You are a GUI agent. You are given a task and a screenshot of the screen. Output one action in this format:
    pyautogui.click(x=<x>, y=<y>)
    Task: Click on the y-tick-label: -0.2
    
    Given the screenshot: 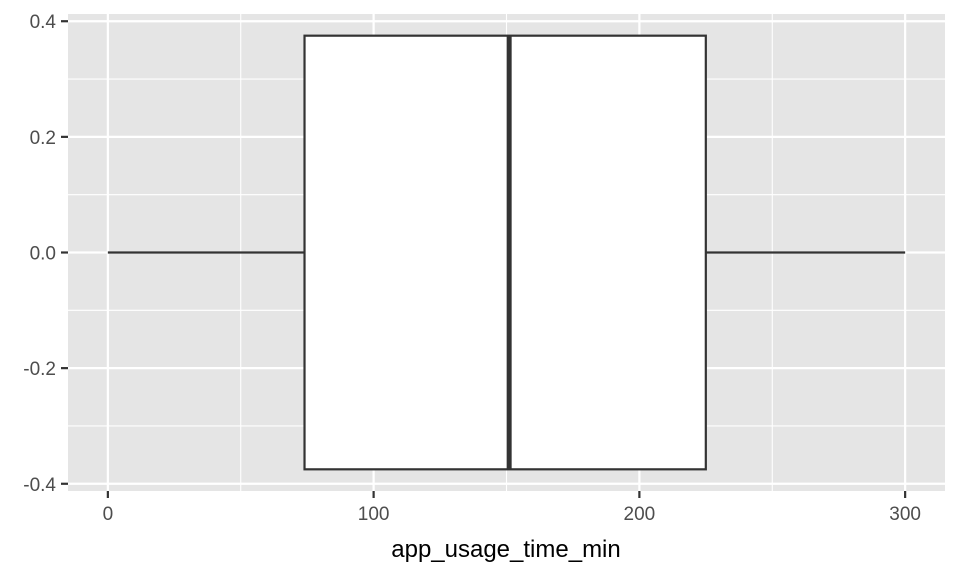 What is the action you would take?
    pyautogui.click(x=39, y=369)
    